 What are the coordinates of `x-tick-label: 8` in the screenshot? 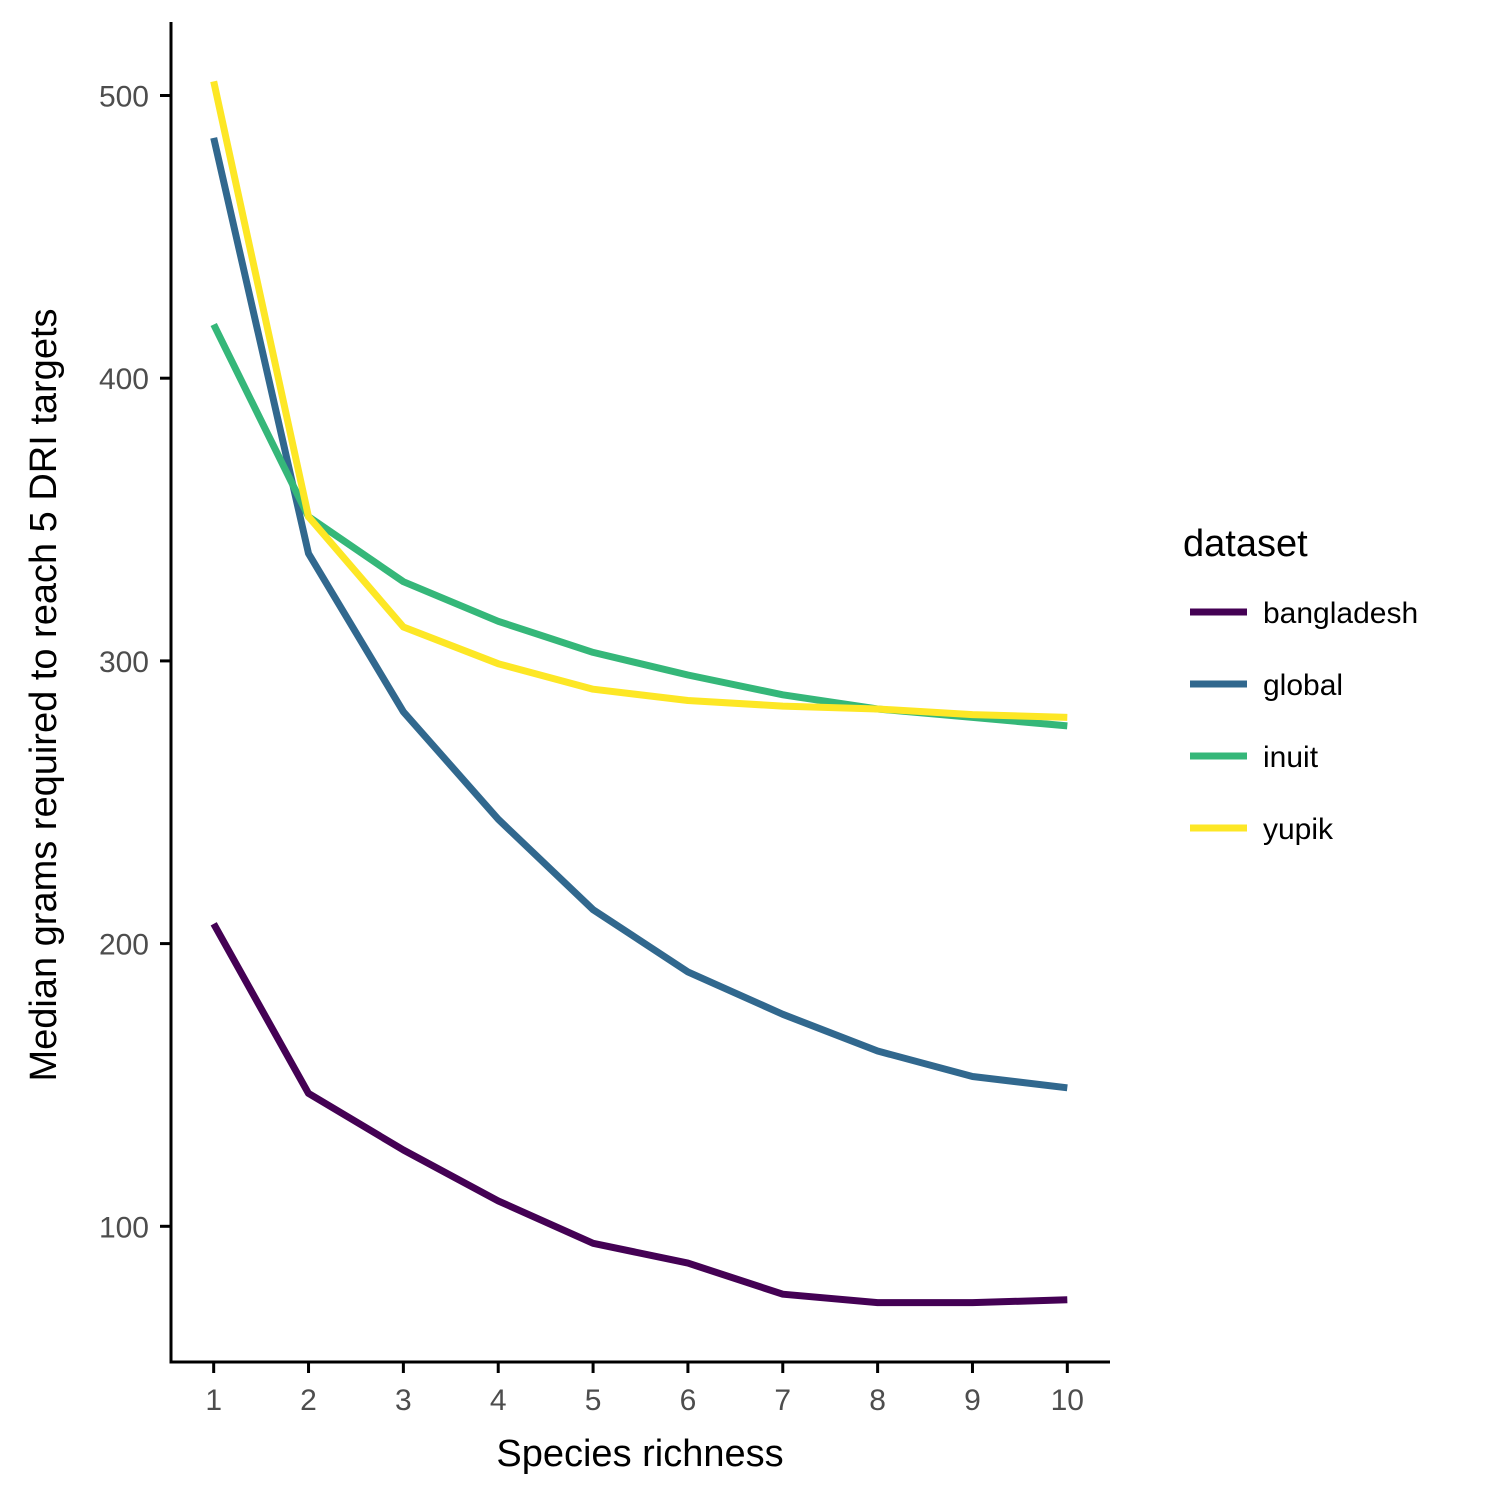 It's located at (877, 1400).